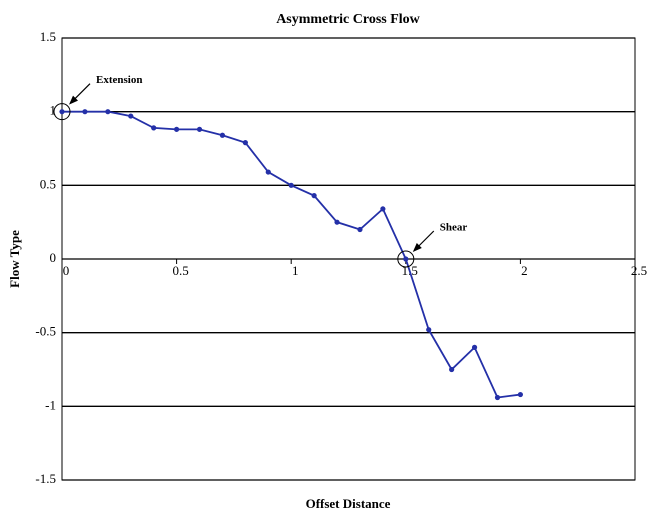  Describe the element at coordinates (524, 270) in the screenshot. I see `x-tick-label: 2` at that location.